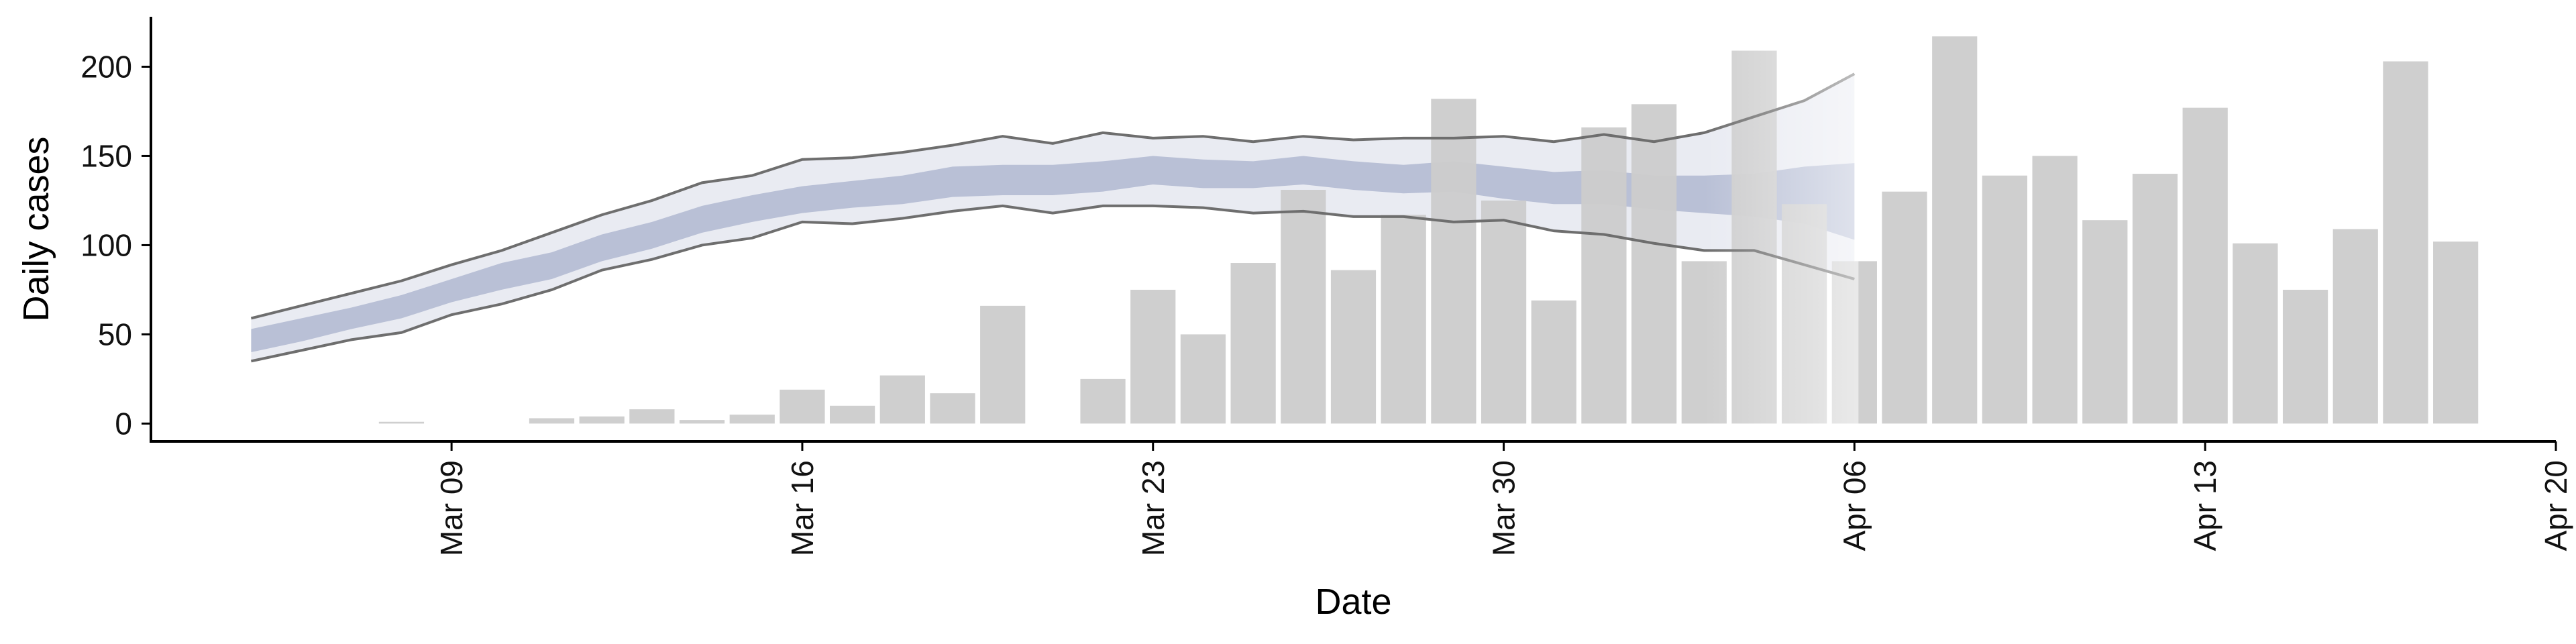 This screenshot has width=2576, height=644. I want to click on nowcast-fade, so click(1781, 229).